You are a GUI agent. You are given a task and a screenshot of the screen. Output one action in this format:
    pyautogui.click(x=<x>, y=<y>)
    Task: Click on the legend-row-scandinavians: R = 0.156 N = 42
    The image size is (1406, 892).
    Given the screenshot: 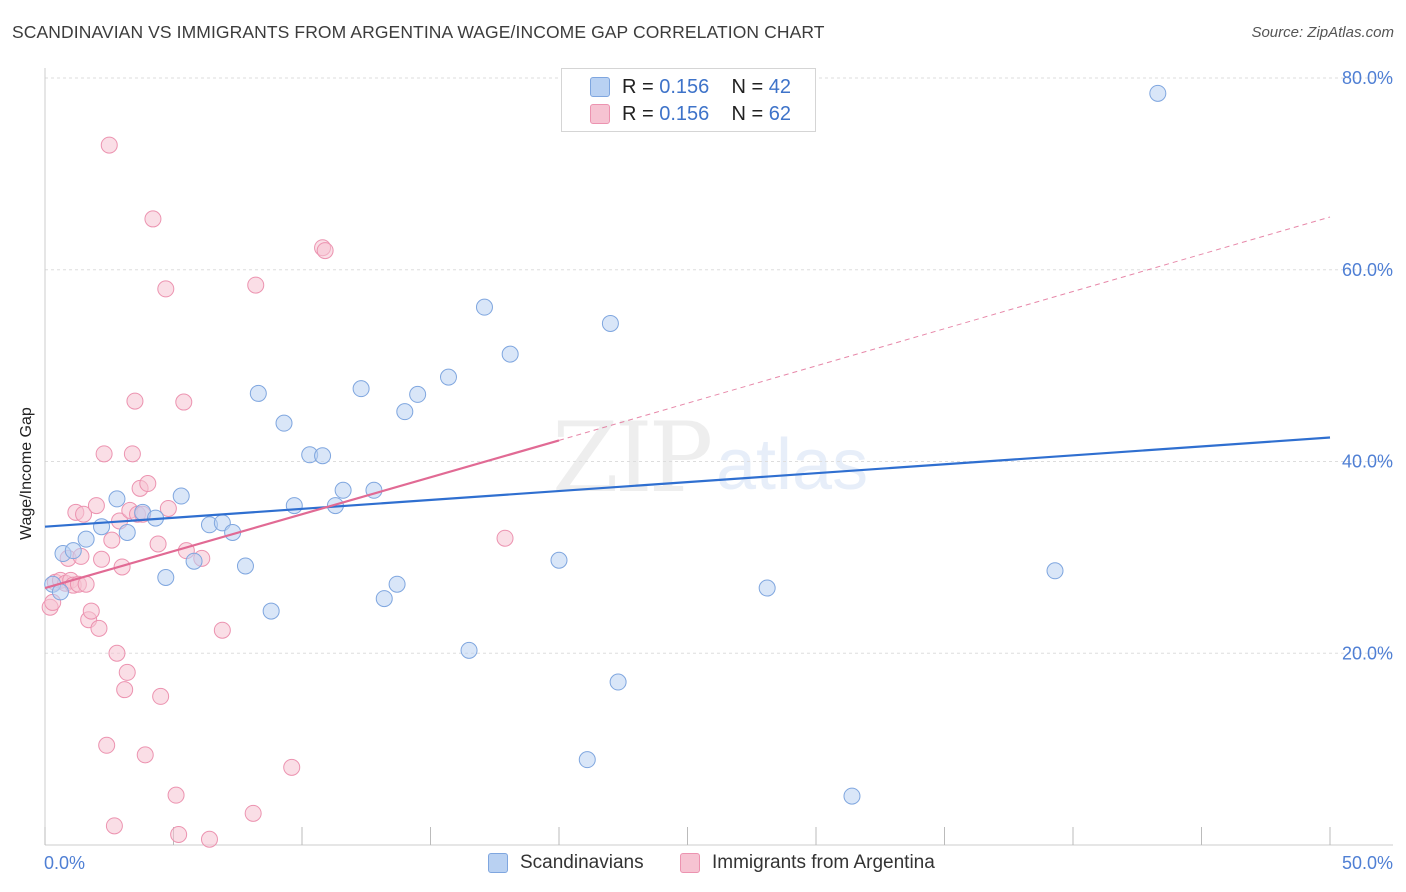 What is the action you would take?
    pyautogui.click(x=706, y=87)
    